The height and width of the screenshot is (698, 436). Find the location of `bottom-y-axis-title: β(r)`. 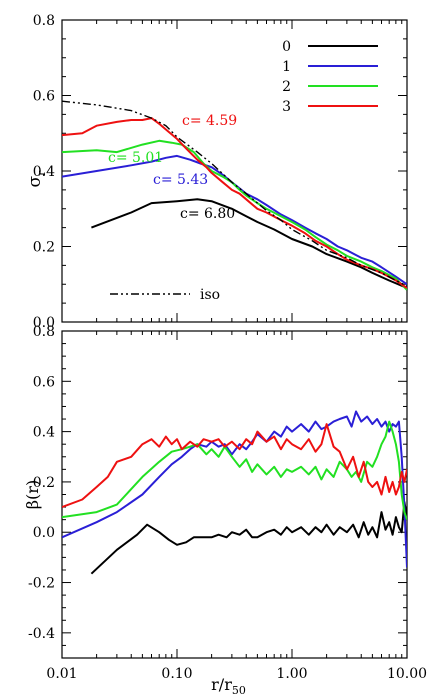

bottom-y-axis-title: β(r) is located at coordinates (32, 494).